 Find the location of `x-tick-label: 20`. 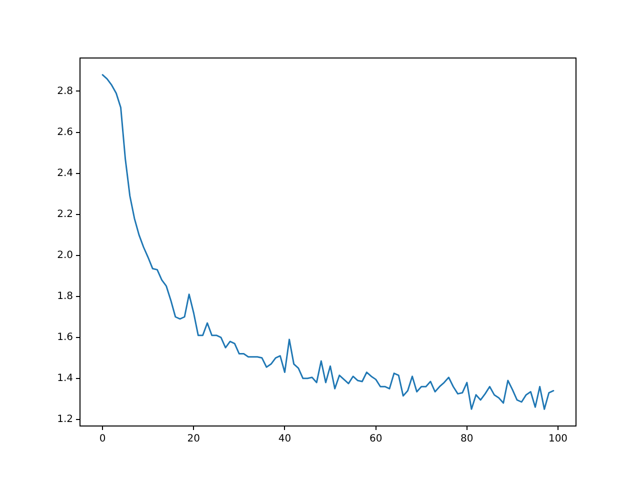

x-tick-label: 20 is located at coordinates (193, 439).